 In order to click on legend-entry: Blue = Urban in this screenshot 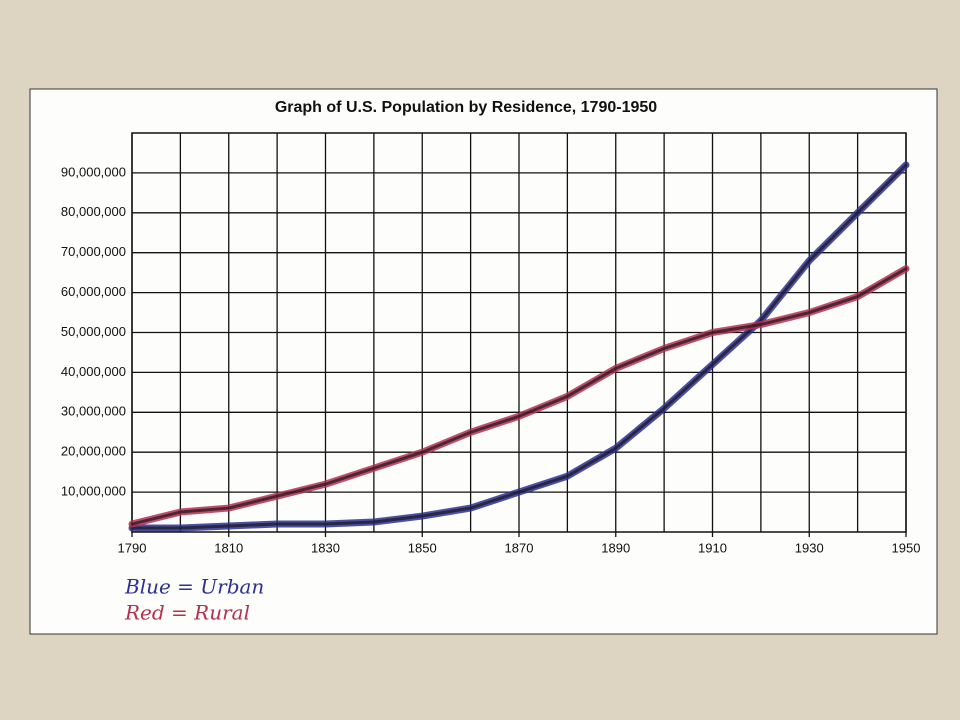, I will do `click(194, 587)`.